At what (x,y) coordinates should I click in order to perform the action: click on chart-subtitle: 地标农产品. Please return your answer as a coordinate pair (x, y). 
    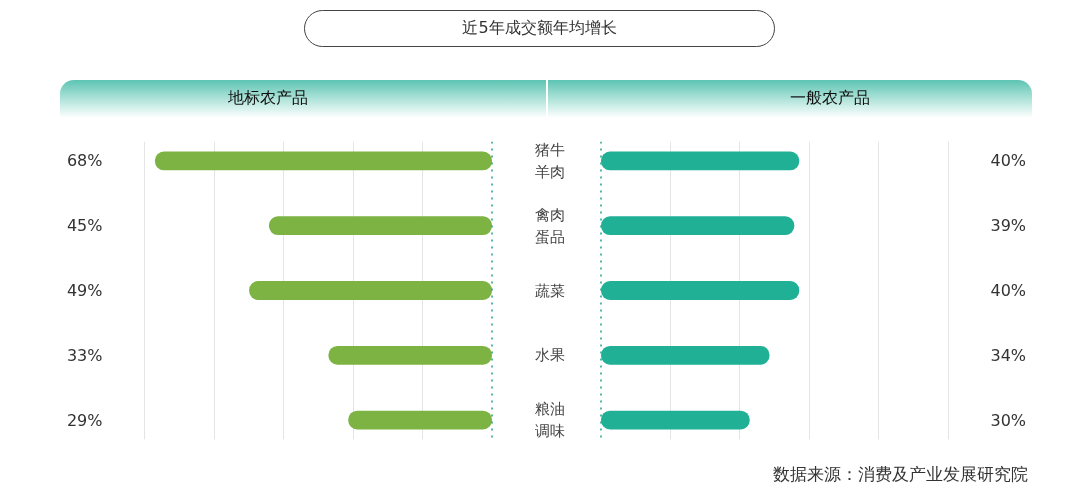
    Looking at the image, I should click on (268, 98).